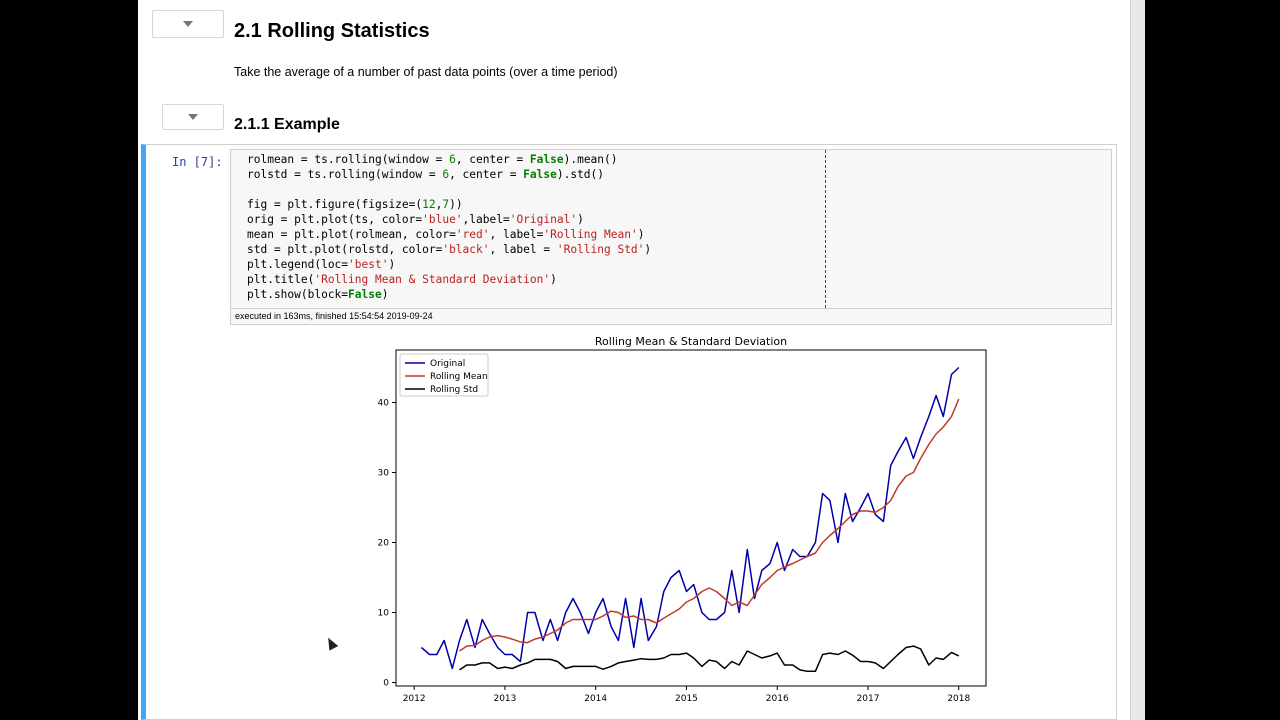 The width and height of the screenshot is (1280, 720). What do you see at coordinates (298, 294) in the screenshot?
I see `code-token: plt.show(block=` at bounding box center [298, 294].